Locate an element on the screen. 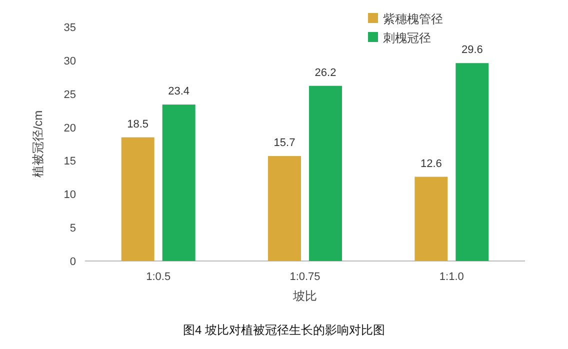 Image resolution: width=568 pixels, height=349 pixels. y-tick-label: 15 is located at coordinates (70, 162).